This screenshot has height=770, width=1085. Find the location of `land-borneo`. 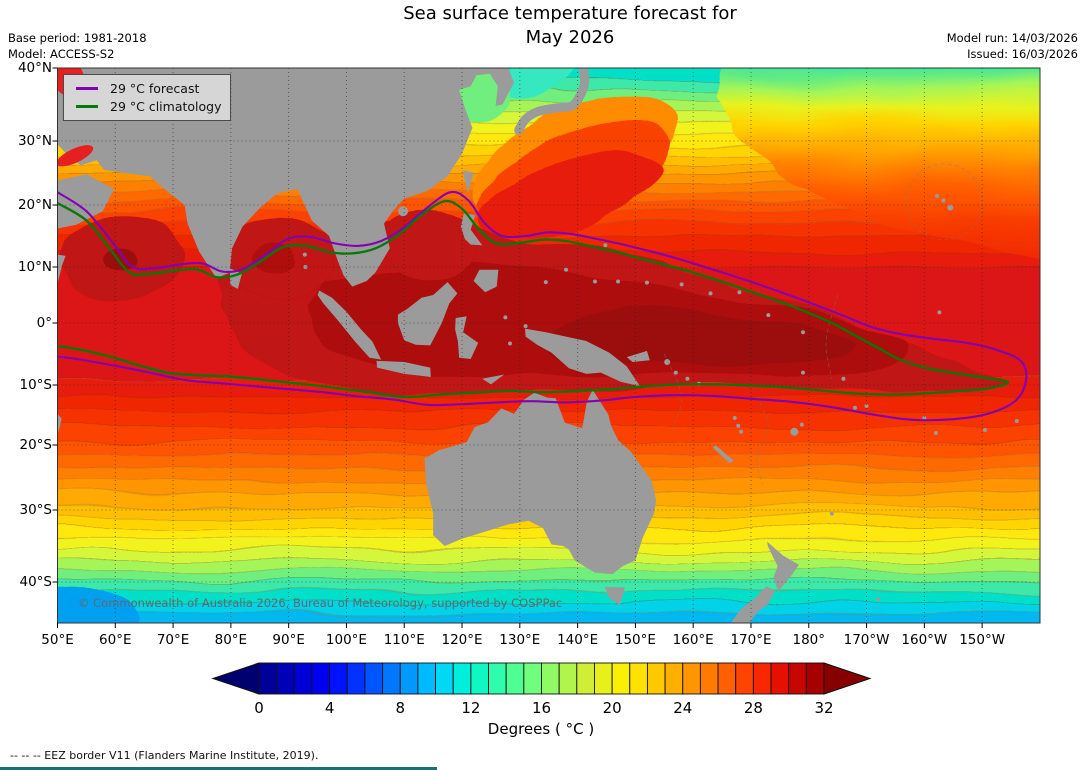

land-borneo is located at coordinates (427, 314).